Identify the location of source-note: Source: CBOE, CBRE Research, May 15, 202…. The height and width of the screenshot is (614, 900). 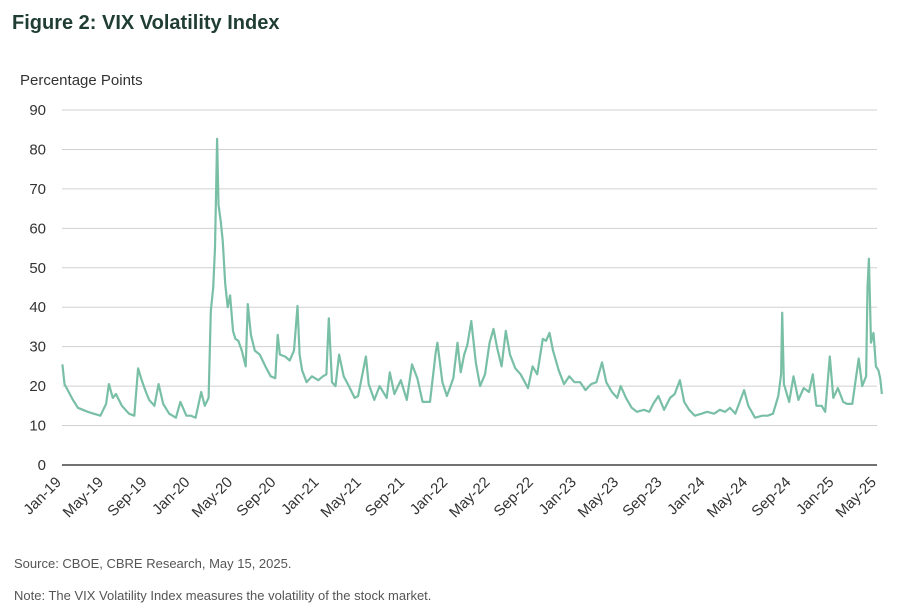
(153, 563).